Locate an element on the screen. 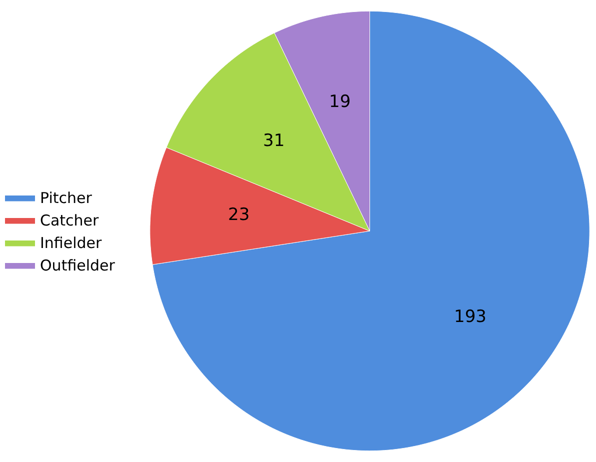  legend-label: Catcher is located at coordinates (70, 221).